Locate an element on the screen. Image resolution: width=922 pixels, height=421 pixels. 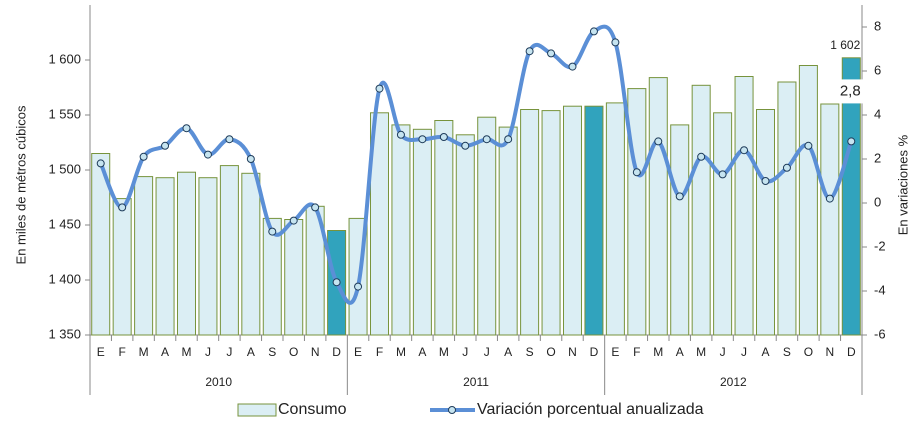
y2-tick-label: 4 is located at coordinates (877, 113).